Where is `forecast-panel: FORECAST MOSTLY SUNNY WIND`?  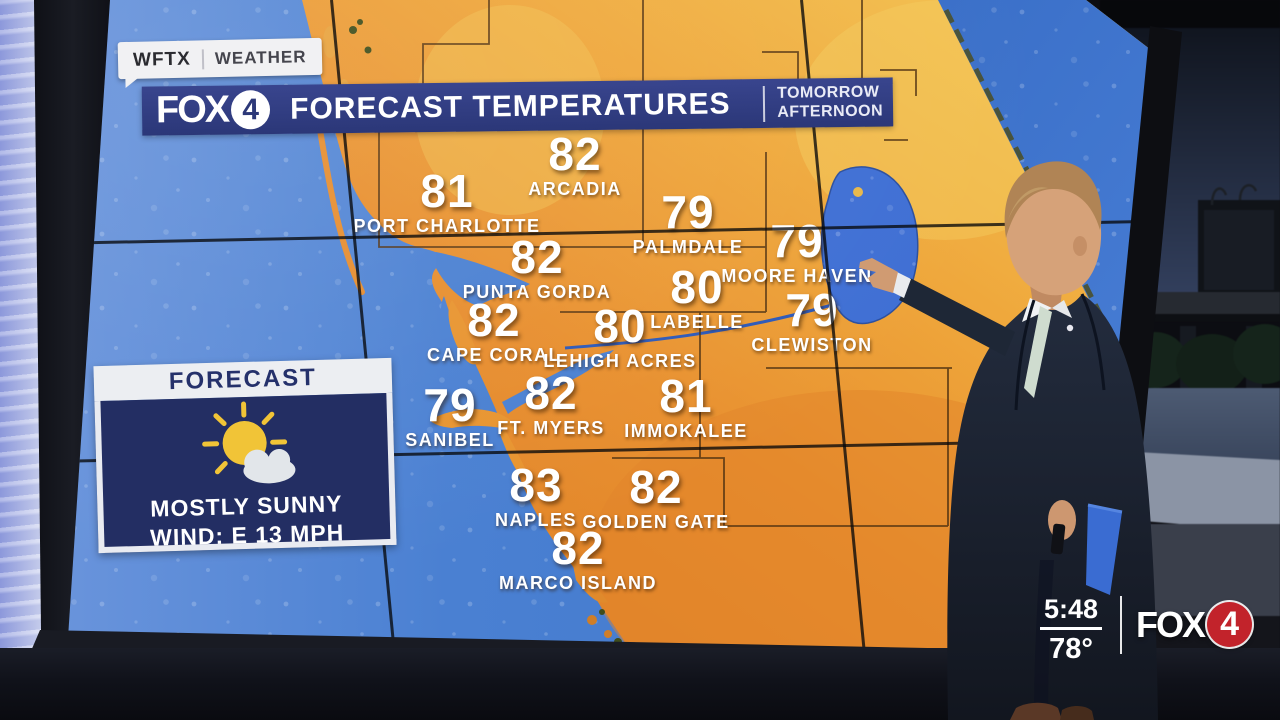 forecast-panel: FORECAST MOSTLY SUNNY WIND is located at coordinates (245, 455).